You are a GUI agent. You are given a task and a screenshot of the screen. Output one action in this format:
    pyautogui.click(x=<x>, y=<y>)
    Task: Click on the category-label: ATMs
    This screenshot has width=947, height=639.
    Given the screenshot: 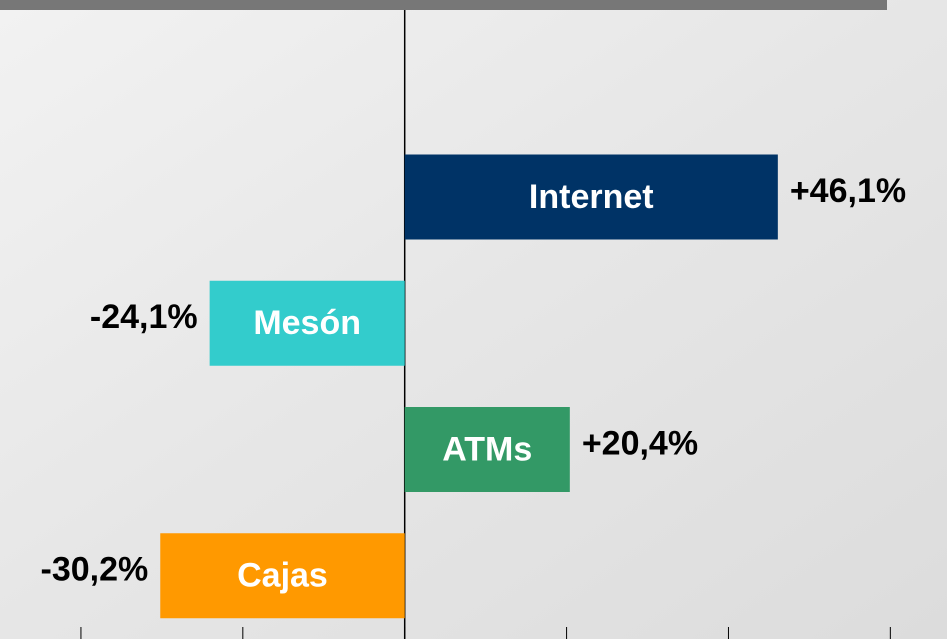 What is the action you would take?
    pyautogui.click(x=487, y=449)
    